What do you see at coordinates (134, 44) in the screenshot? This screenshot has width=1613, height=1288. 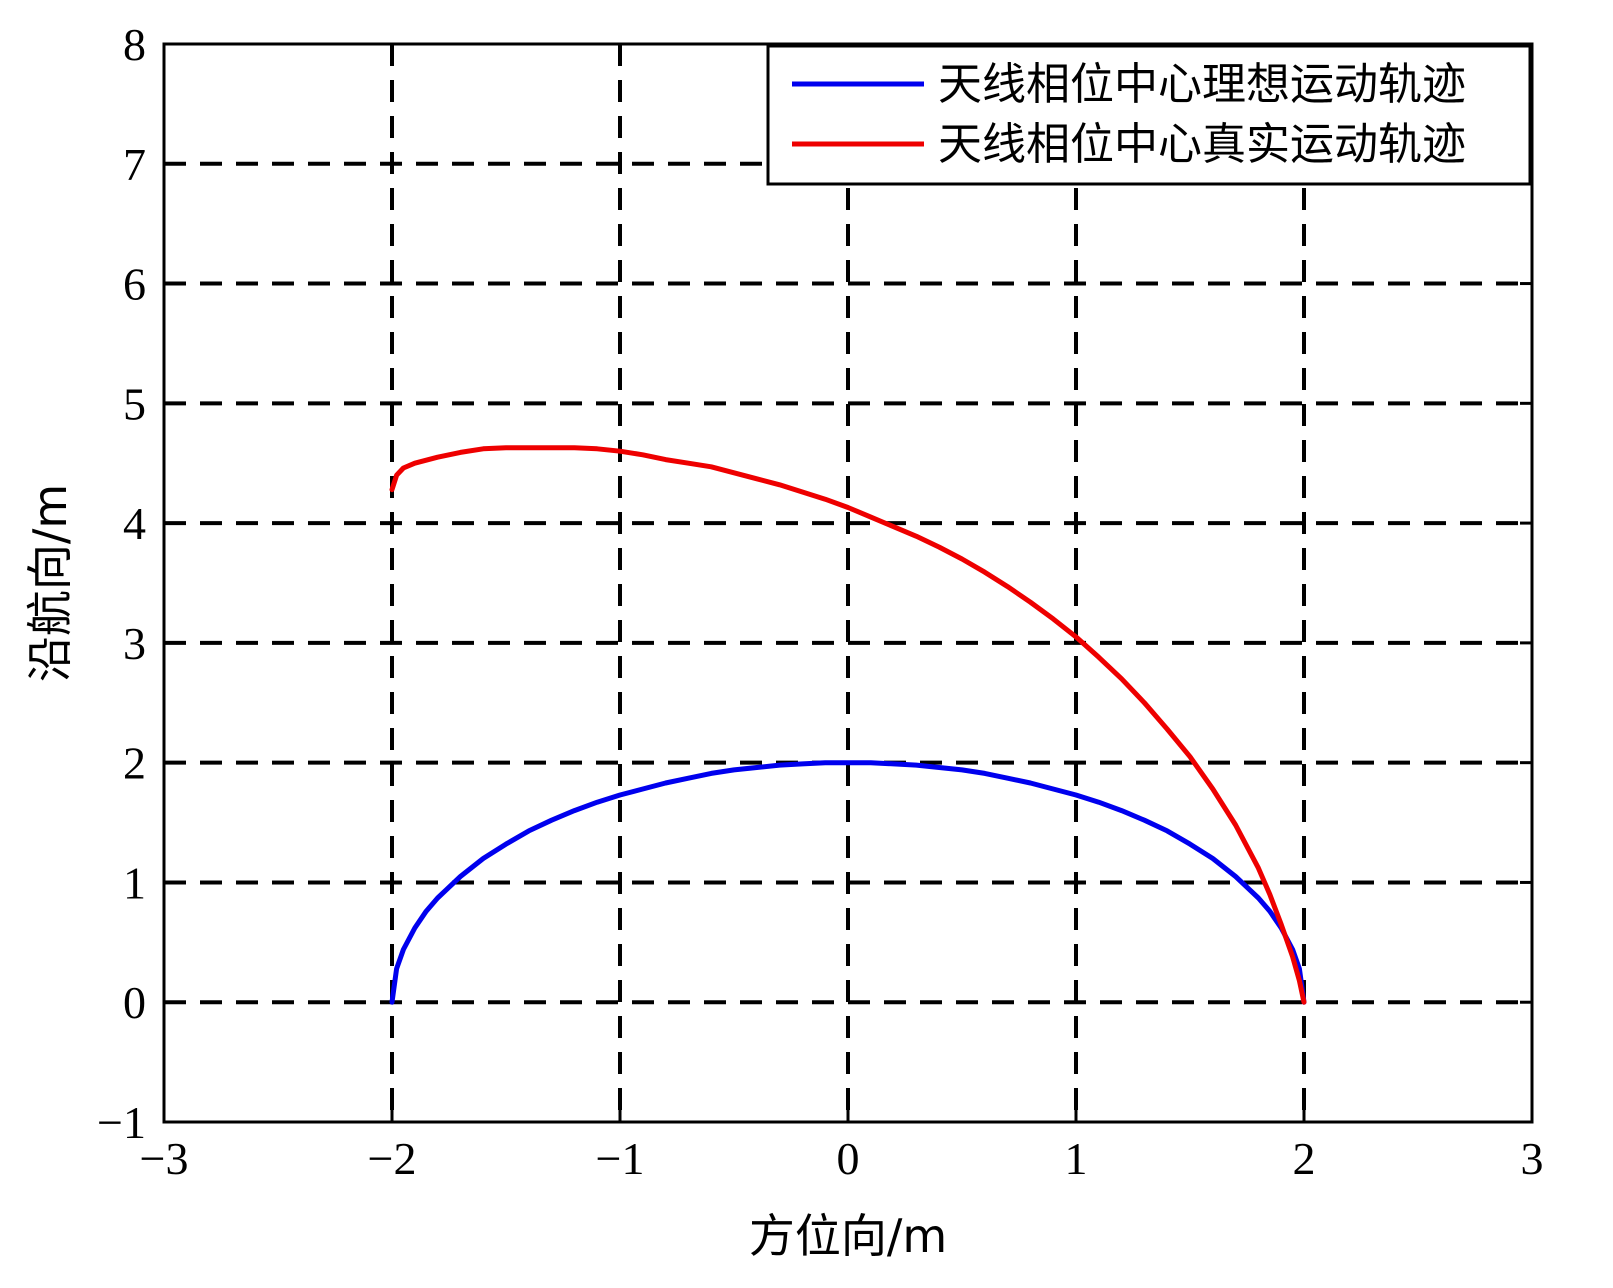 I see `y-tick-label: 8` at bounding box center [134, 44].